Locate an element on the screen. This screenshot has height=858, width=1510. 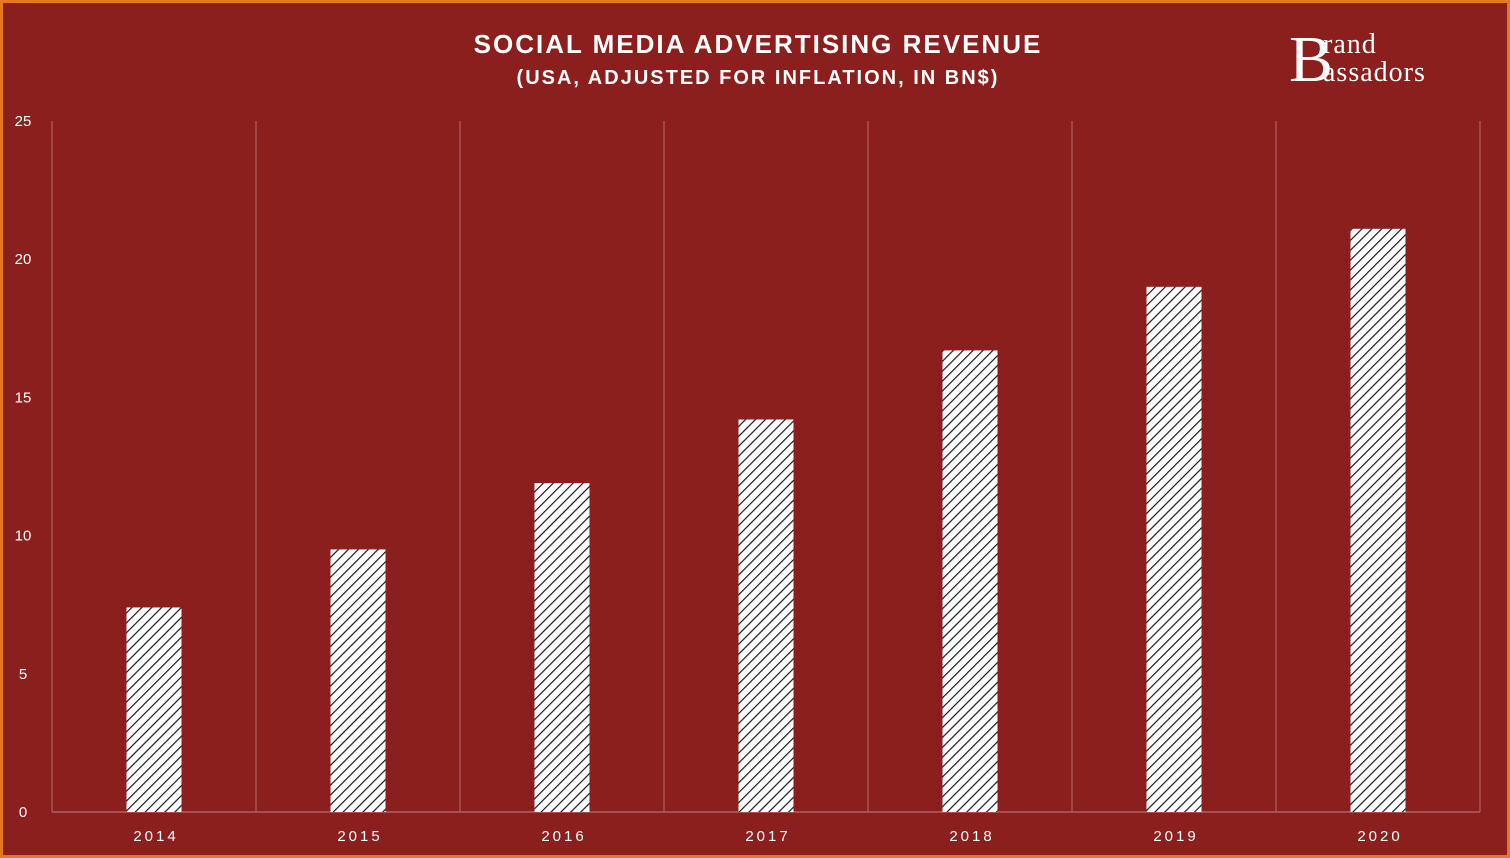
bar-2016 is located at coordinates (562, 647).